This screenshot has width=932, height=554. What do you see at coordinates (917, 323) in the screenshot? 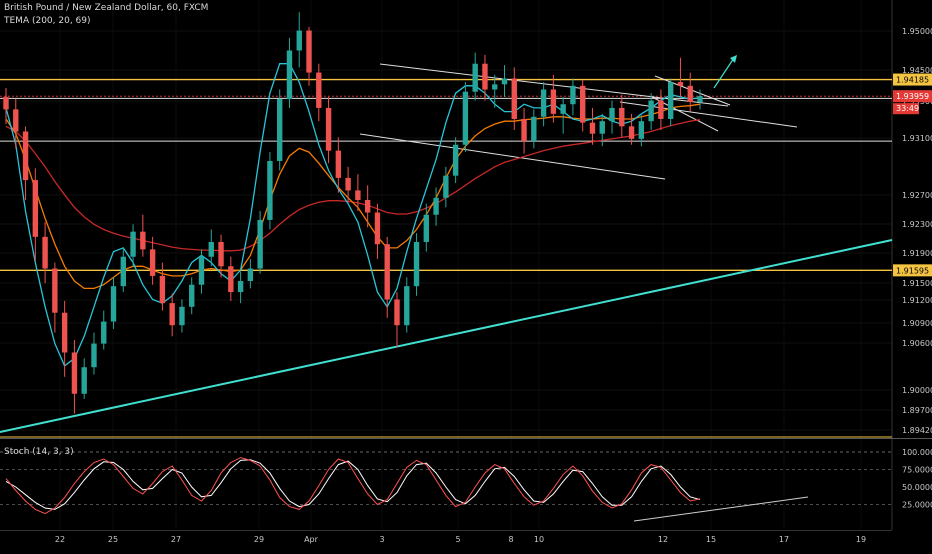
I see `price-axis-label: 1.90900` at bounding box center [917, 323].